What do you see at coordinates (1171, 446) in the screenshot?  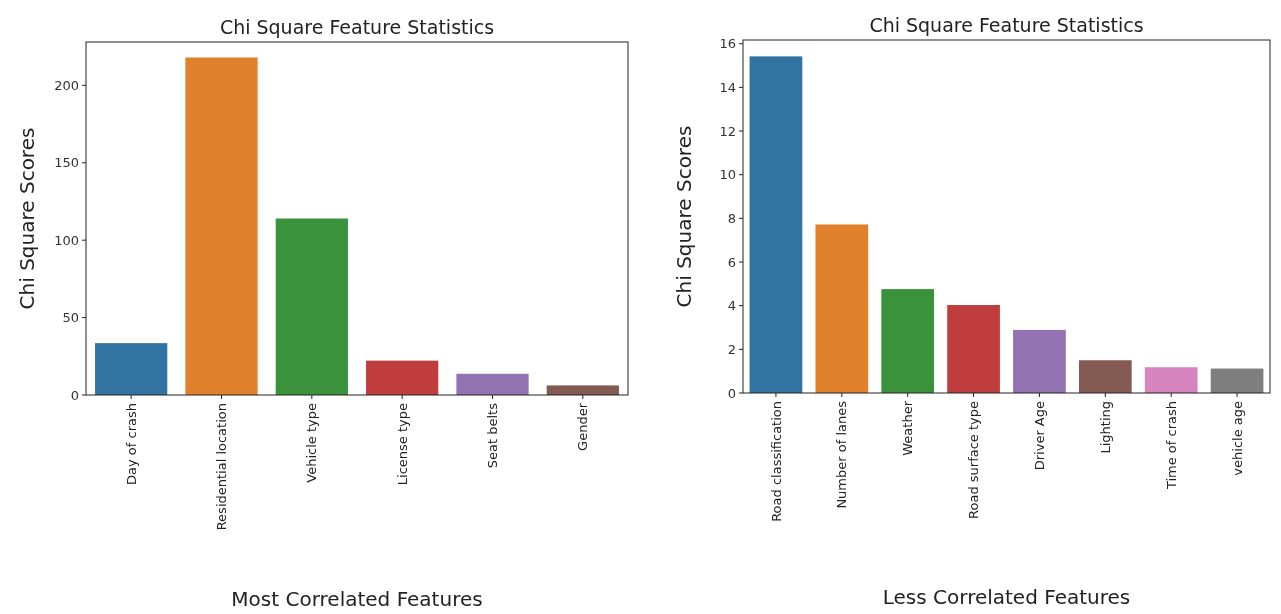 I see `x-tick-label: Time of crash` at bounding box center [1171, 446].